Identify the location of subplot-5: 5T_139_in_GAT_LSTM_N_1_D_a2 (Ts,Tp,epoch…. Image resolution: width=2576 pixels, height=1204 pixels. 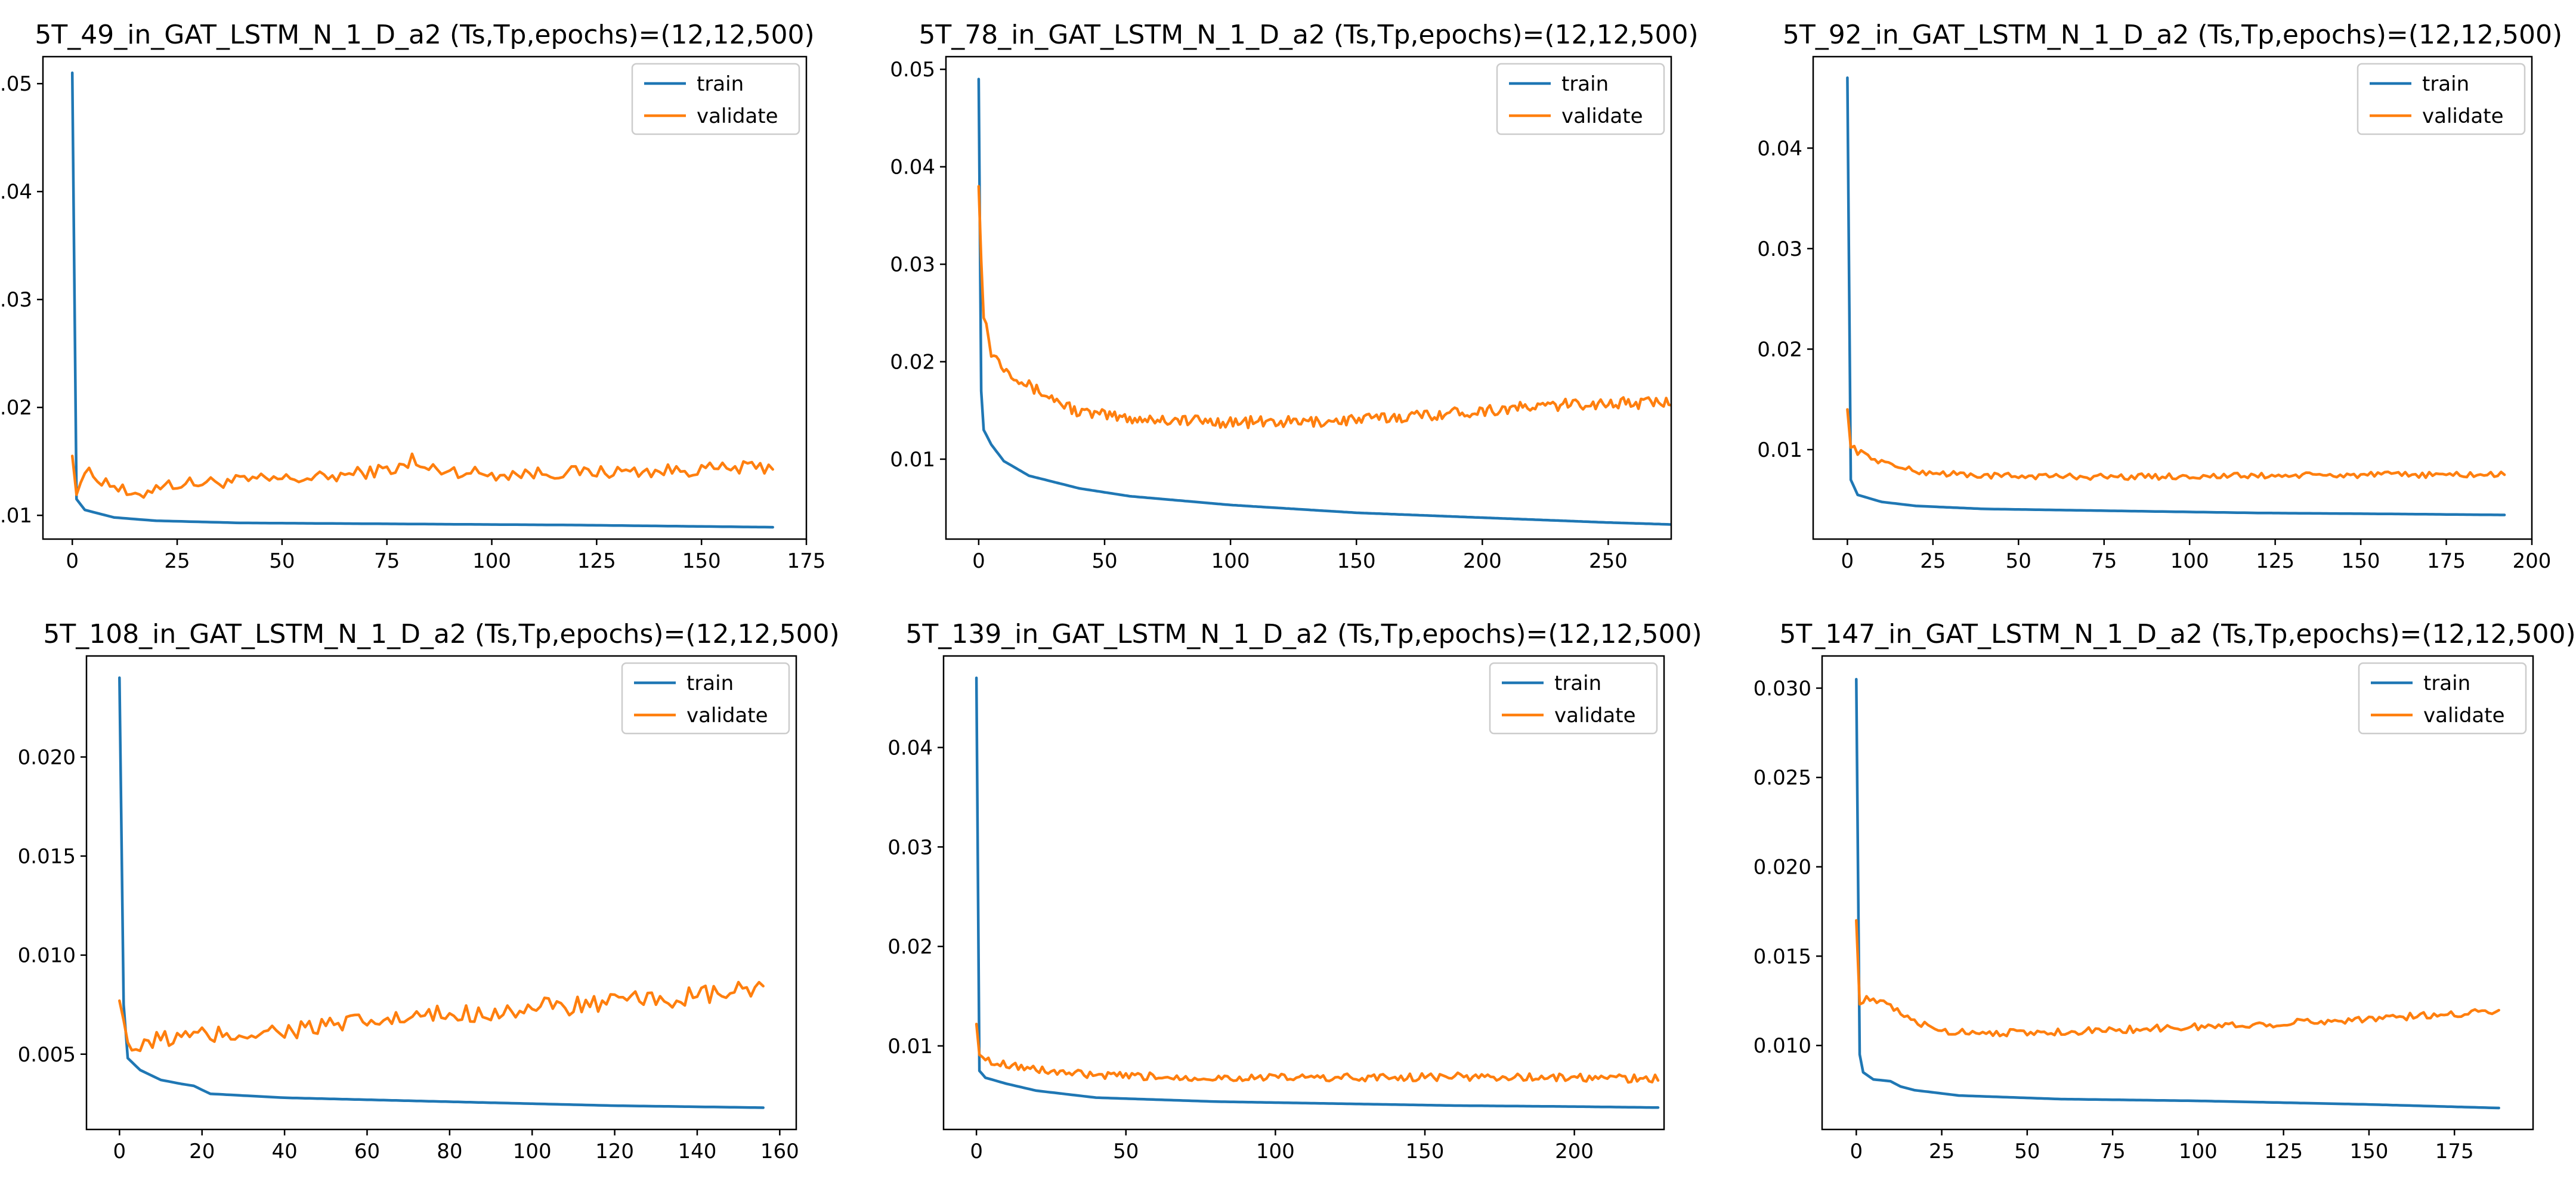
(1294, 891).